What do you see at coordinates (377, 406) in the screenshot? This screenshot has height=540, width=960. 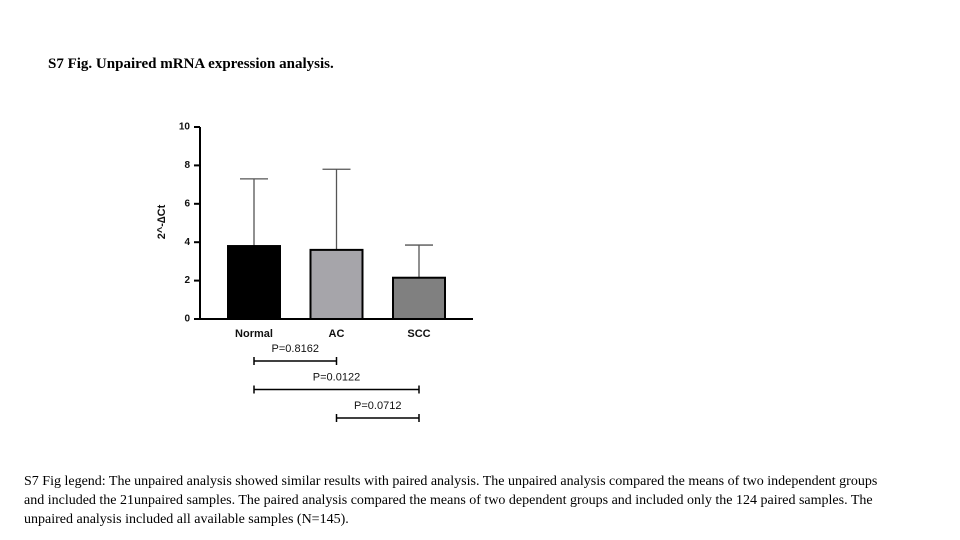 I see `p-value-label: P=0.0712` at bounding box center [377, 406].